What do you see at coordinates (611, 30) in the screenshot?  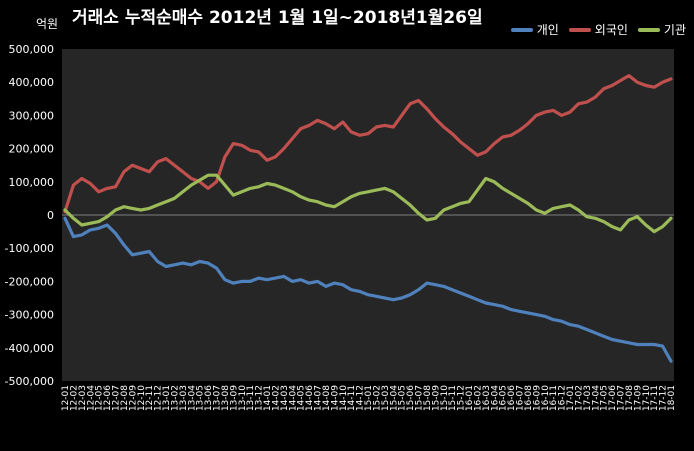 I see `legend-label: 외국인` at bounding box center [611, 30].